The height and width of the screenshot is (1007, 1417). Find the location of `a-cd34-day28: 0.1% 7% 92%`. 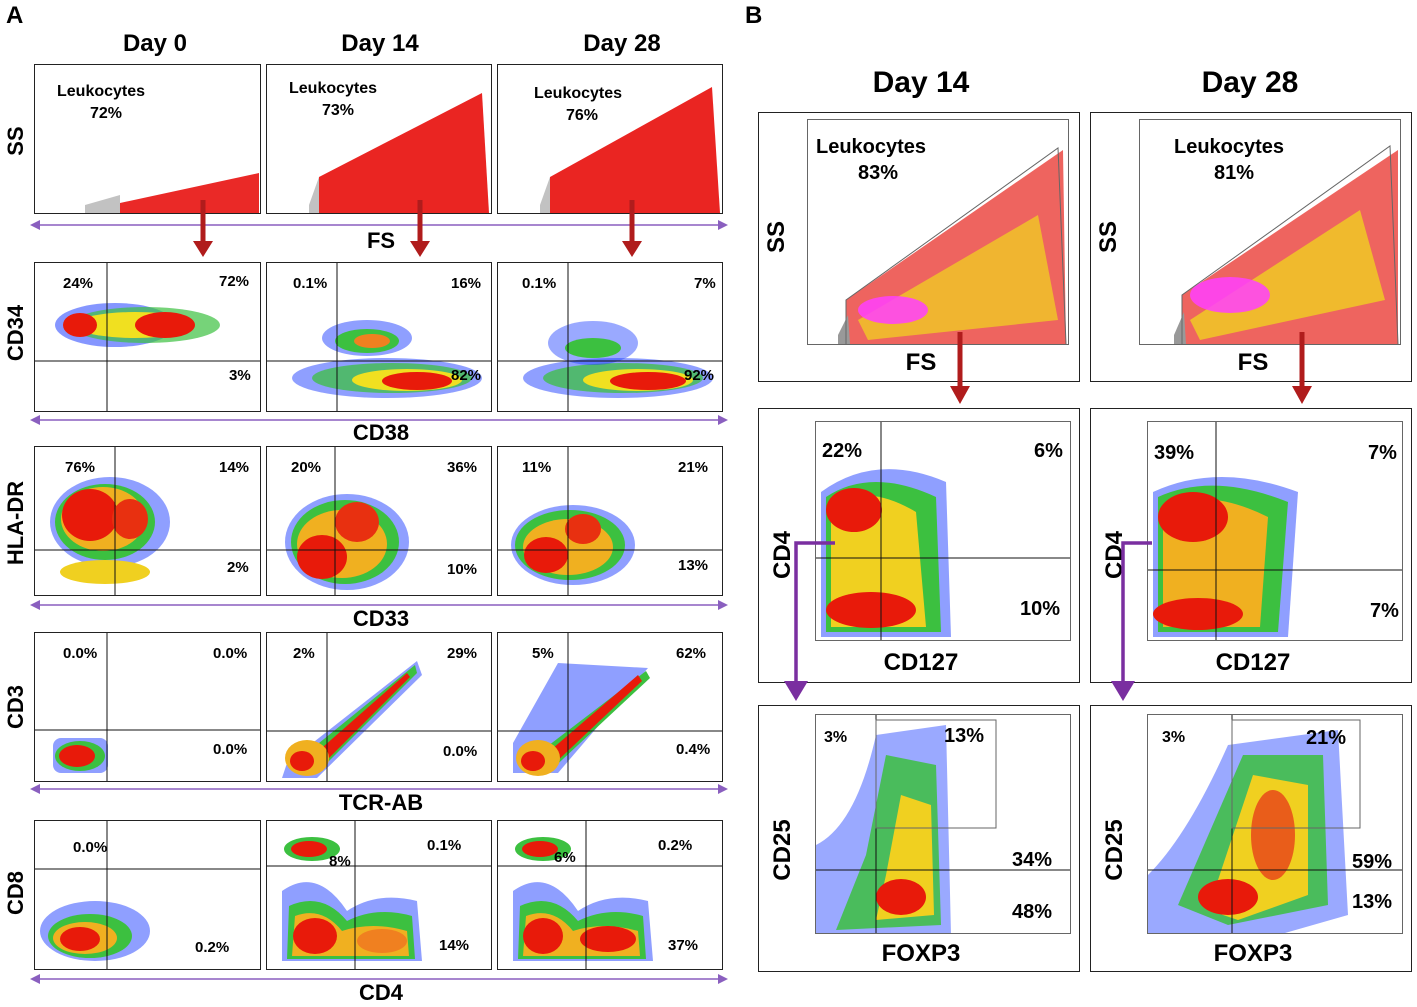

a-cd34-day28: 0.1% 7% 92% is located at coordinates (610, 337).